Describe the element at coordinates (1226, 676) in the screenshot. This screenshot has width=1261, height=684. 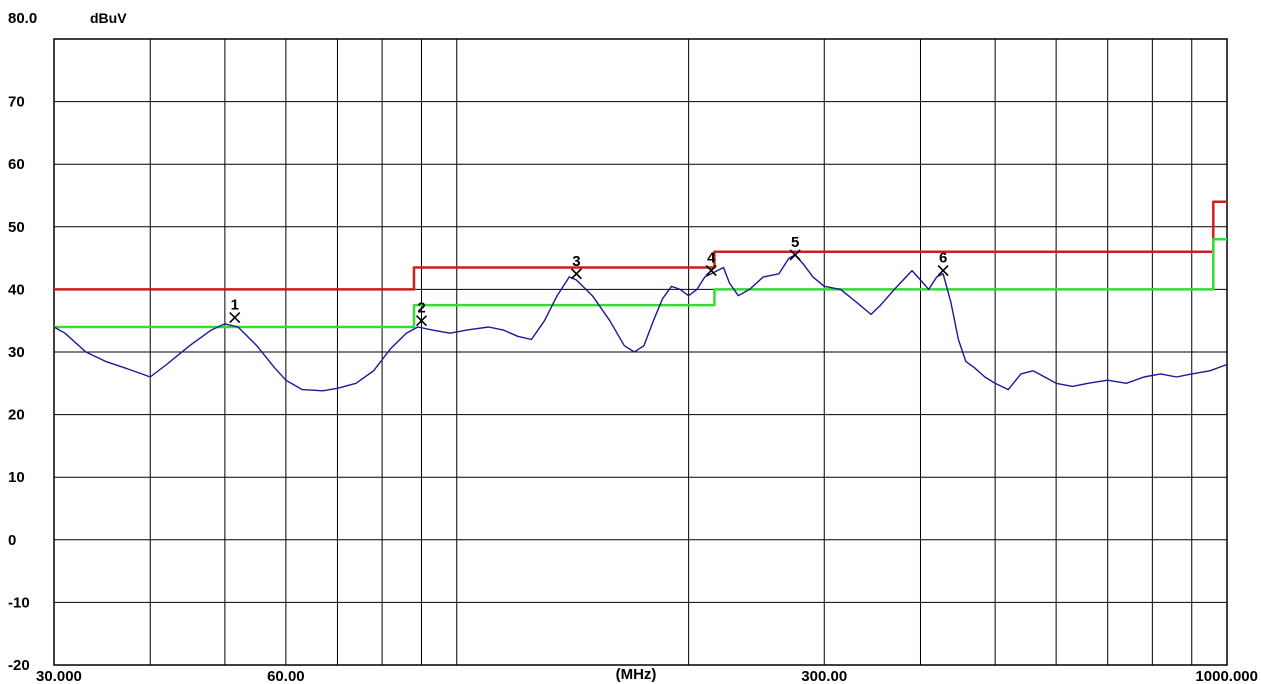
I see `x-tick-label: 1000.000` at that location.